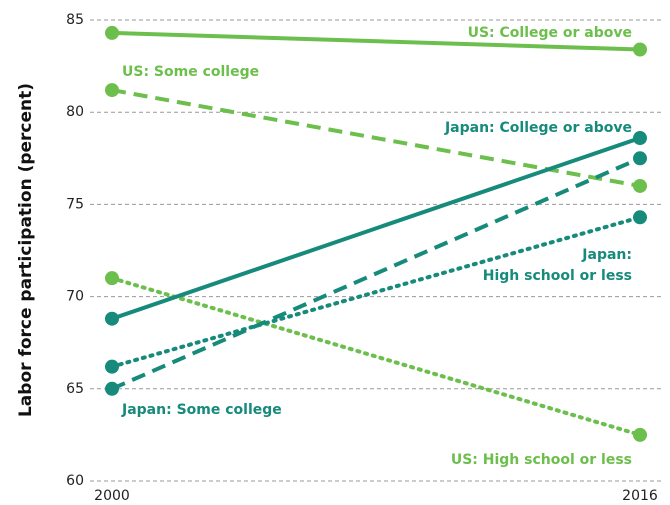 Image resolution: width=670 pixels, height=505 pixels. What do you see at coordinates (75, 20) in the screenshot?
I see `y-tick-label: 85` at bounding box center [75, 20].